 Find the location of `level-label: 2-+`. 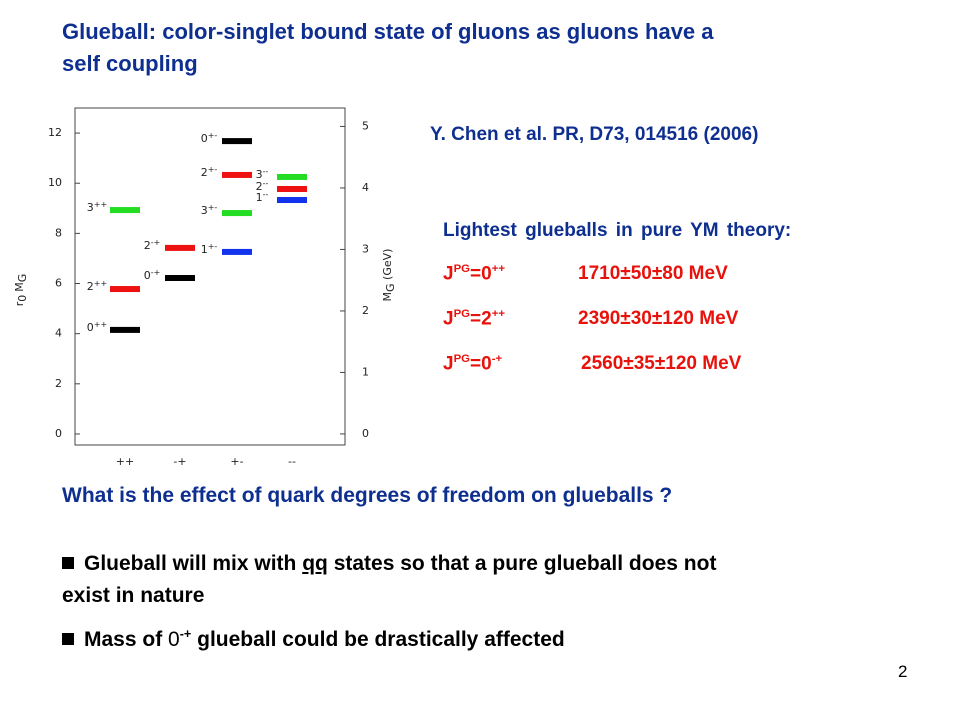

level-label: 2-+ is located at coordinates (152, 244).